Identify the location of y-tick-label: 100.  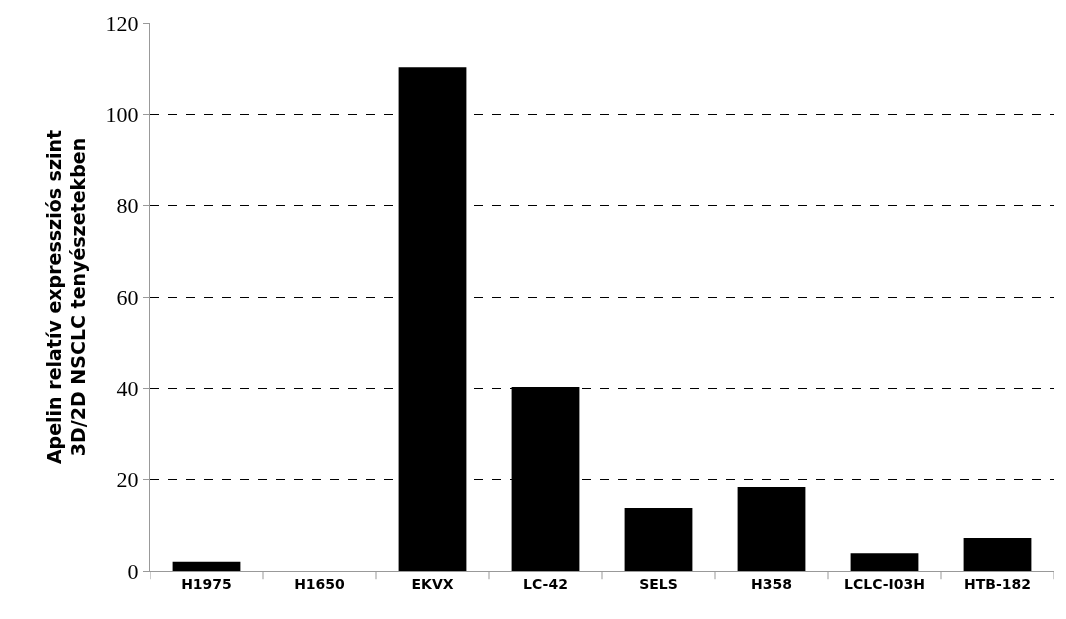
(122, 115).